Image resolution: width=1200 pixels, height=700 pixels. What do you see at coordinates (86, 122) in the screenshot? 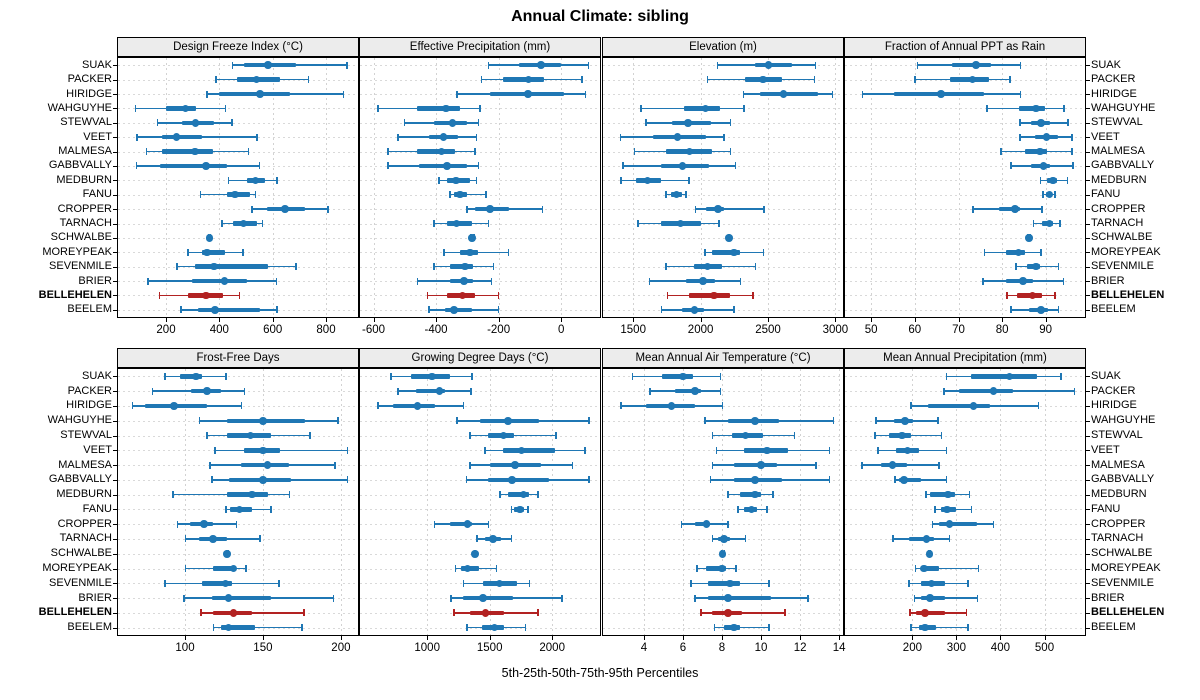
I see `site-label-left-stewval: STEWVAL` at bounding box center [86, 122].